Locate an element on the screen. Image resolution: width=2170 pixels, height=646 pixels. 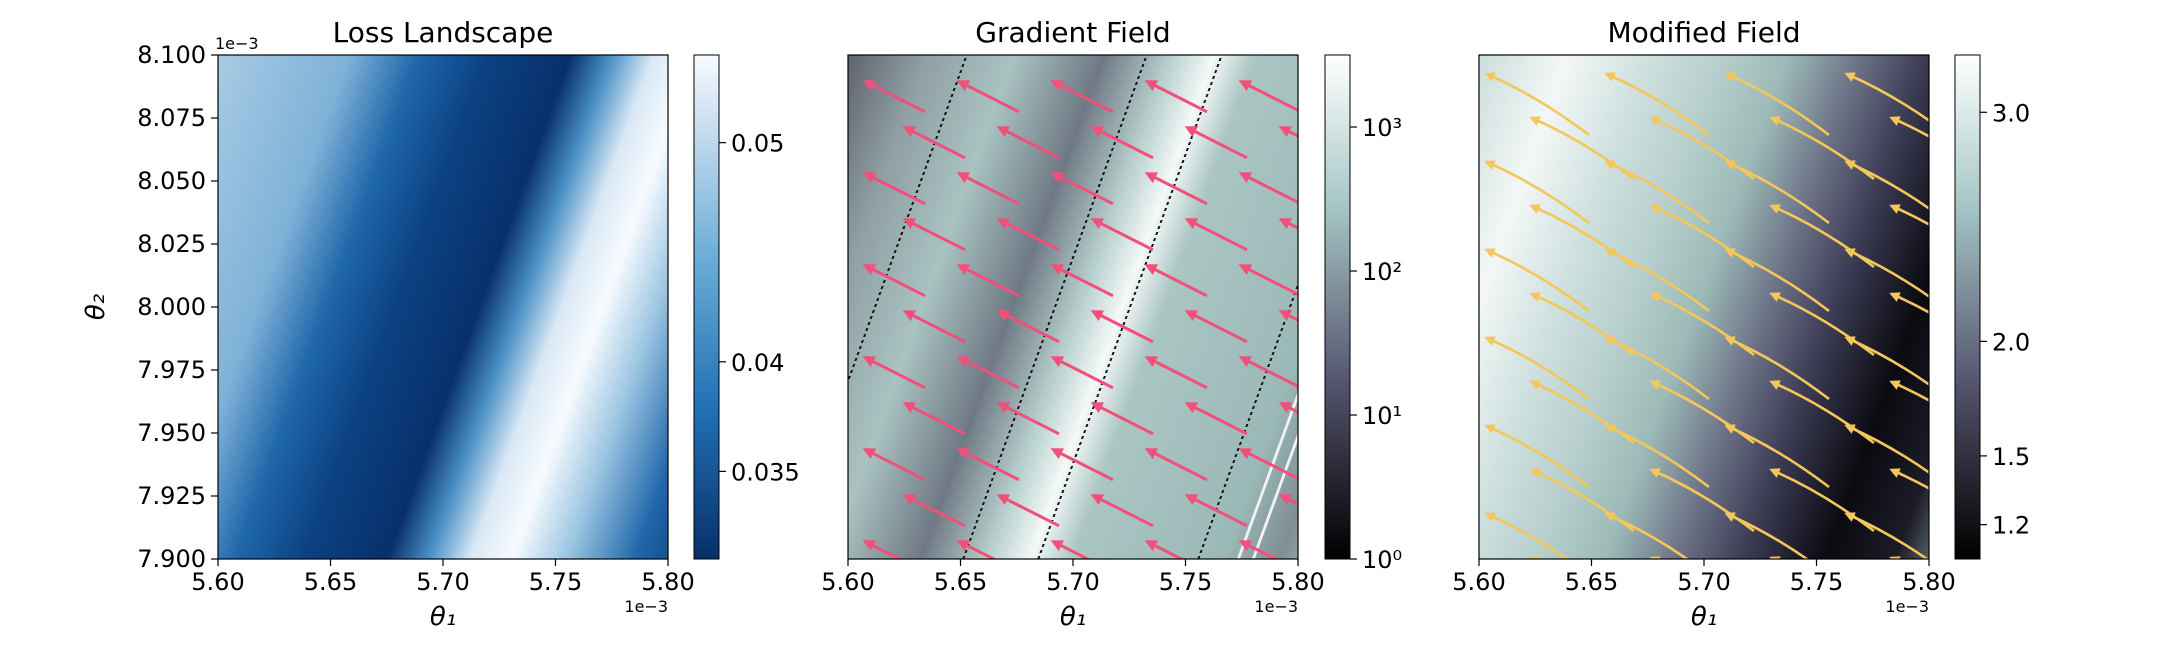
y-tick-label: 8.100 is located at coordinates (171, 55).